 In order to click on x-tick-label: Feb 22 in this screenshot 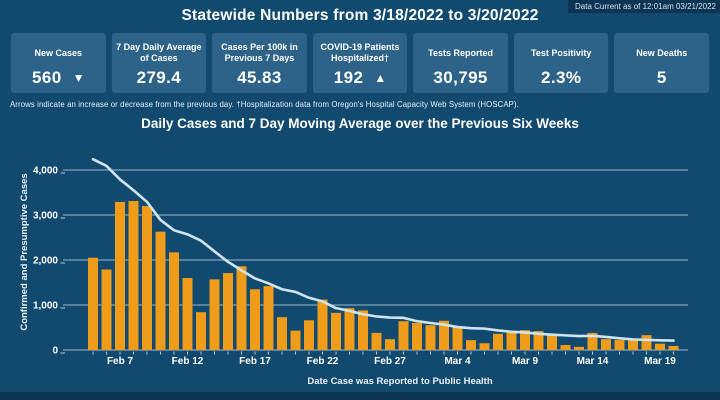, I will do `click(323, 361)`.